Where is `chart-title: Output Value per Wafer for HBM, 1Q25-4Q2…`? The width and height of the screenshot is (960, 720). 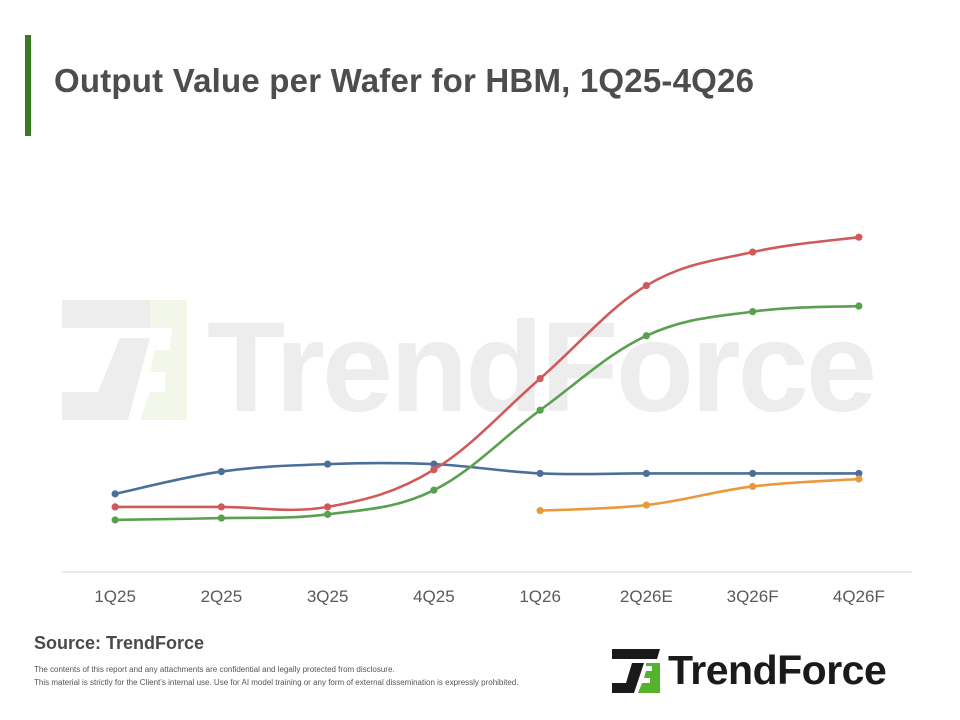 chart-title: Output Value per Wafer for HBM, 1Q25-4Q2… is located at coordinates (404, 80).